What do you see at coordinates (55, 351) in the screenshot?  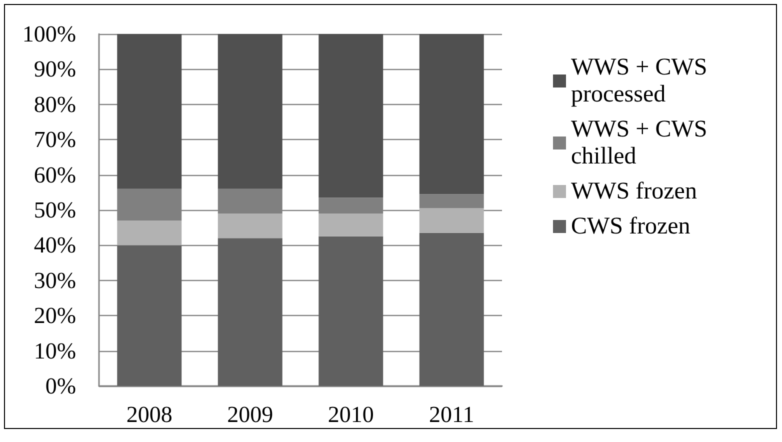 I see `y-tick-label: 10%` at bounding box center [55, 351].